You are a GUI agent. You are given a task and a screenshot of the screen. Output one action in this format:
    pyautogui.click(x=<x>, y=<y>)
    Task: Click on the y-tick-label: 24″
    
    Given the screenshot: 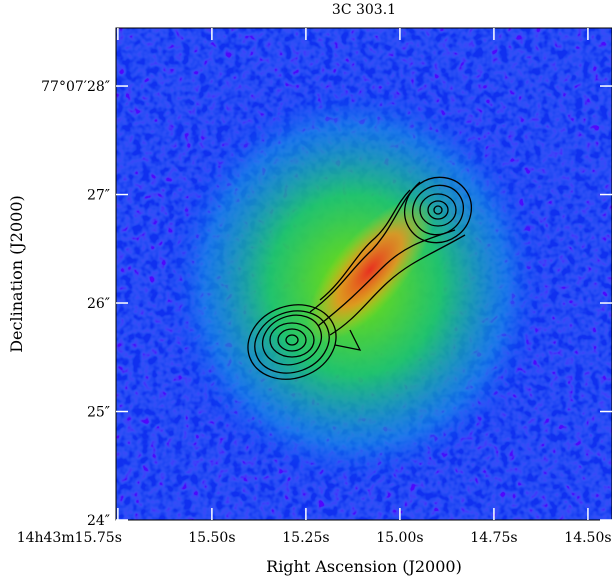 What is the action you would take?
    pyautogui.click(x=98, y=521)
    